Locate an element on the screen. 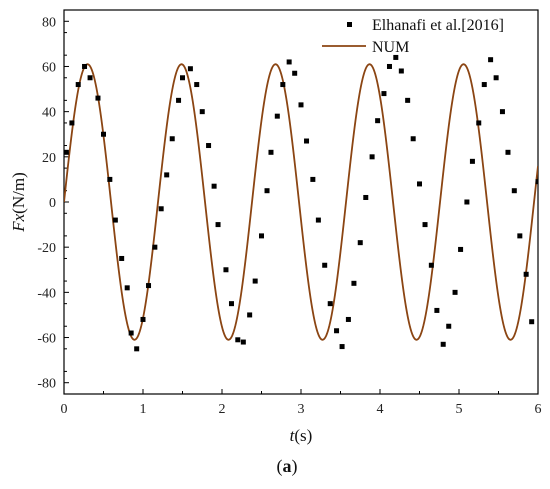 The width and height of the screenshot is (550, 489). x-tick-label: 3 is located at coordinates (301, 409).